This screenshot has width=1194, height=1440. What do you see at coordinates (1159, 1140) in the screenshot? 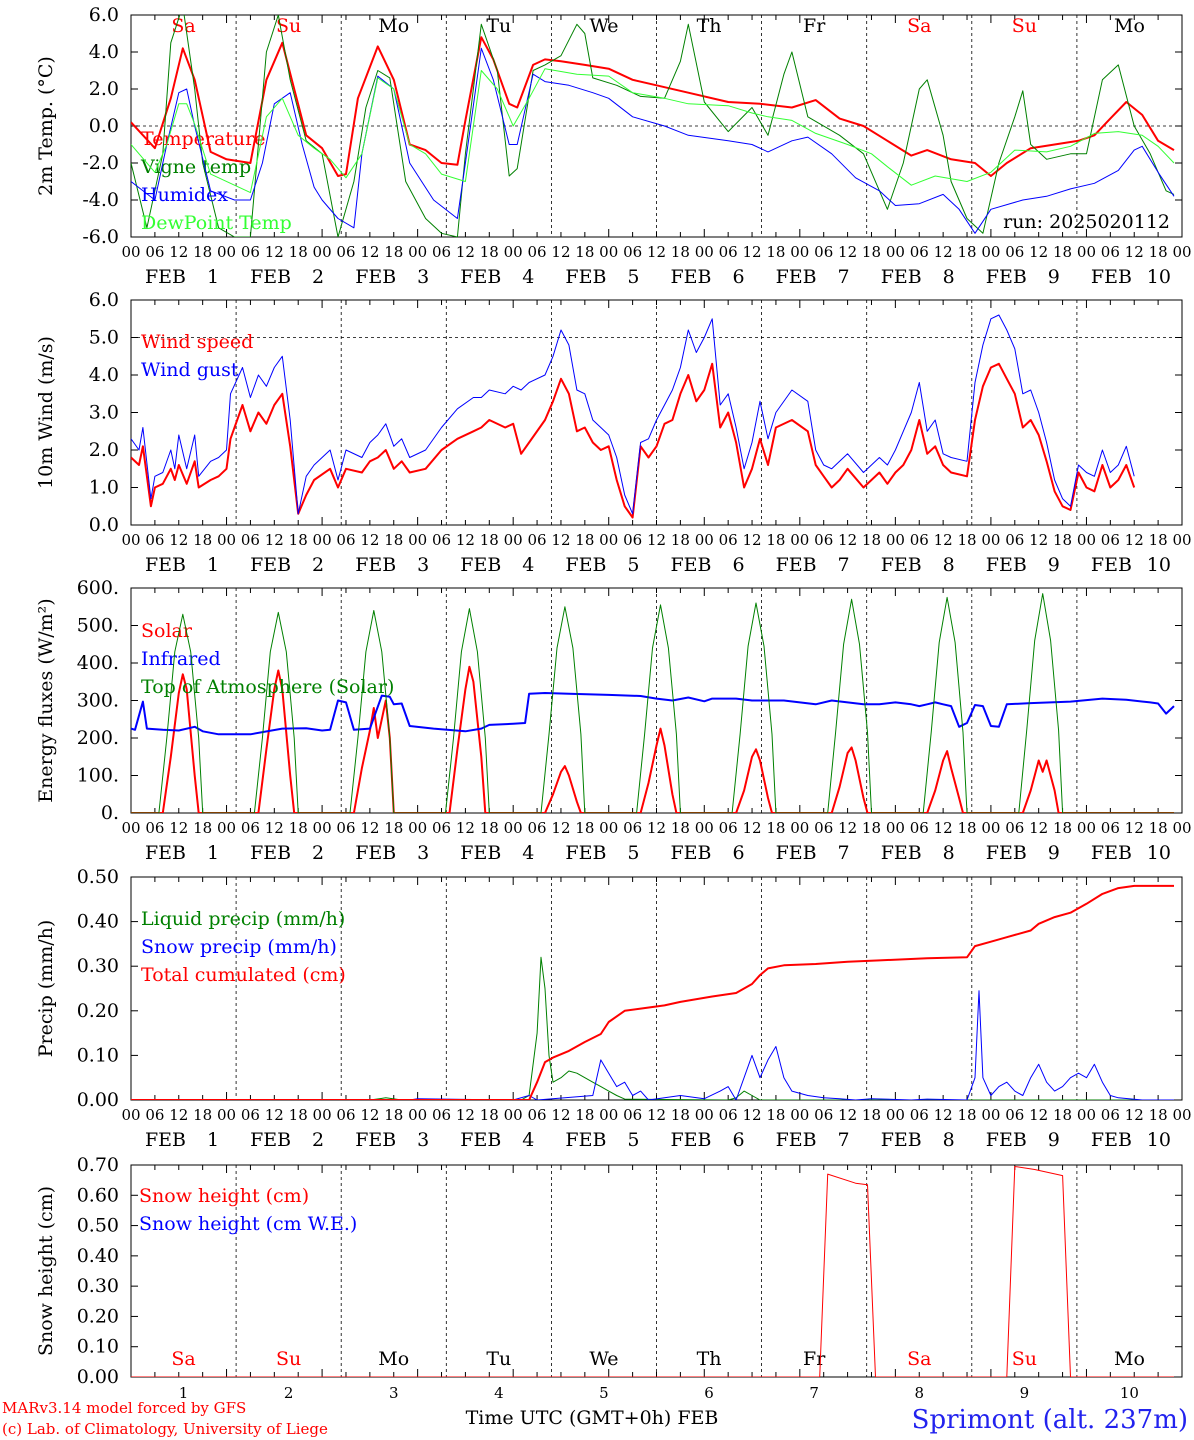
I see `x-date-day: 10` at bounding box center [1159, 1140].